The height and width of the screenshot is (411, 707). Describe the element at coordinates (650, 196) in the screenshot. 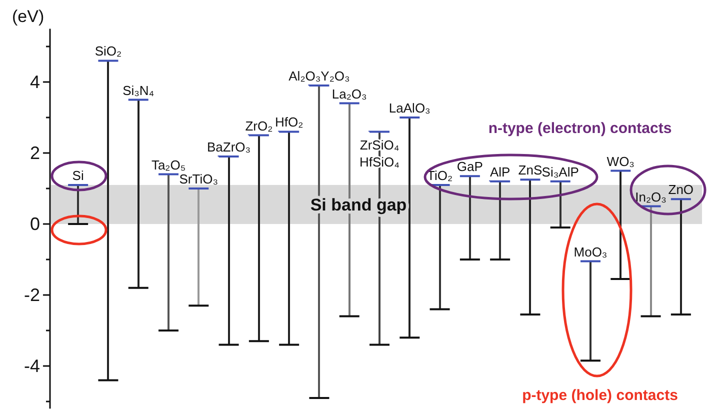

I see `x-tick-label: In₂O₃` at that location.